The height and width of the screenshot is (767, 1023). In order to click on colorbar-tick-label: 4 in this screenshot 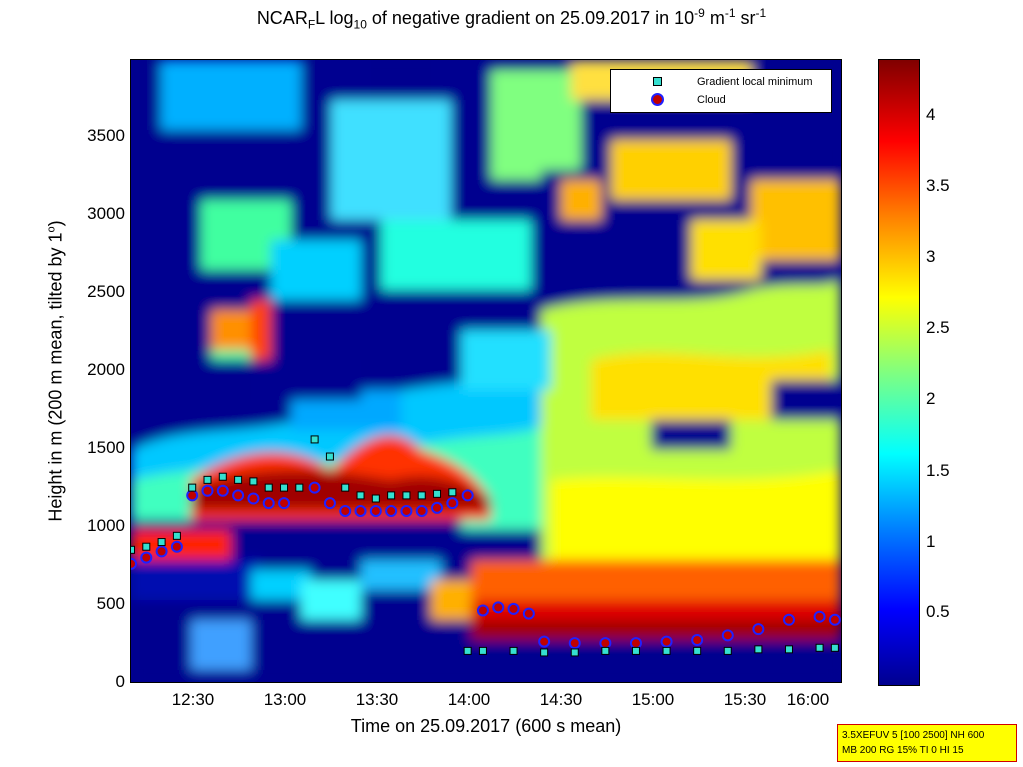, I will do `click(931, 114)`.